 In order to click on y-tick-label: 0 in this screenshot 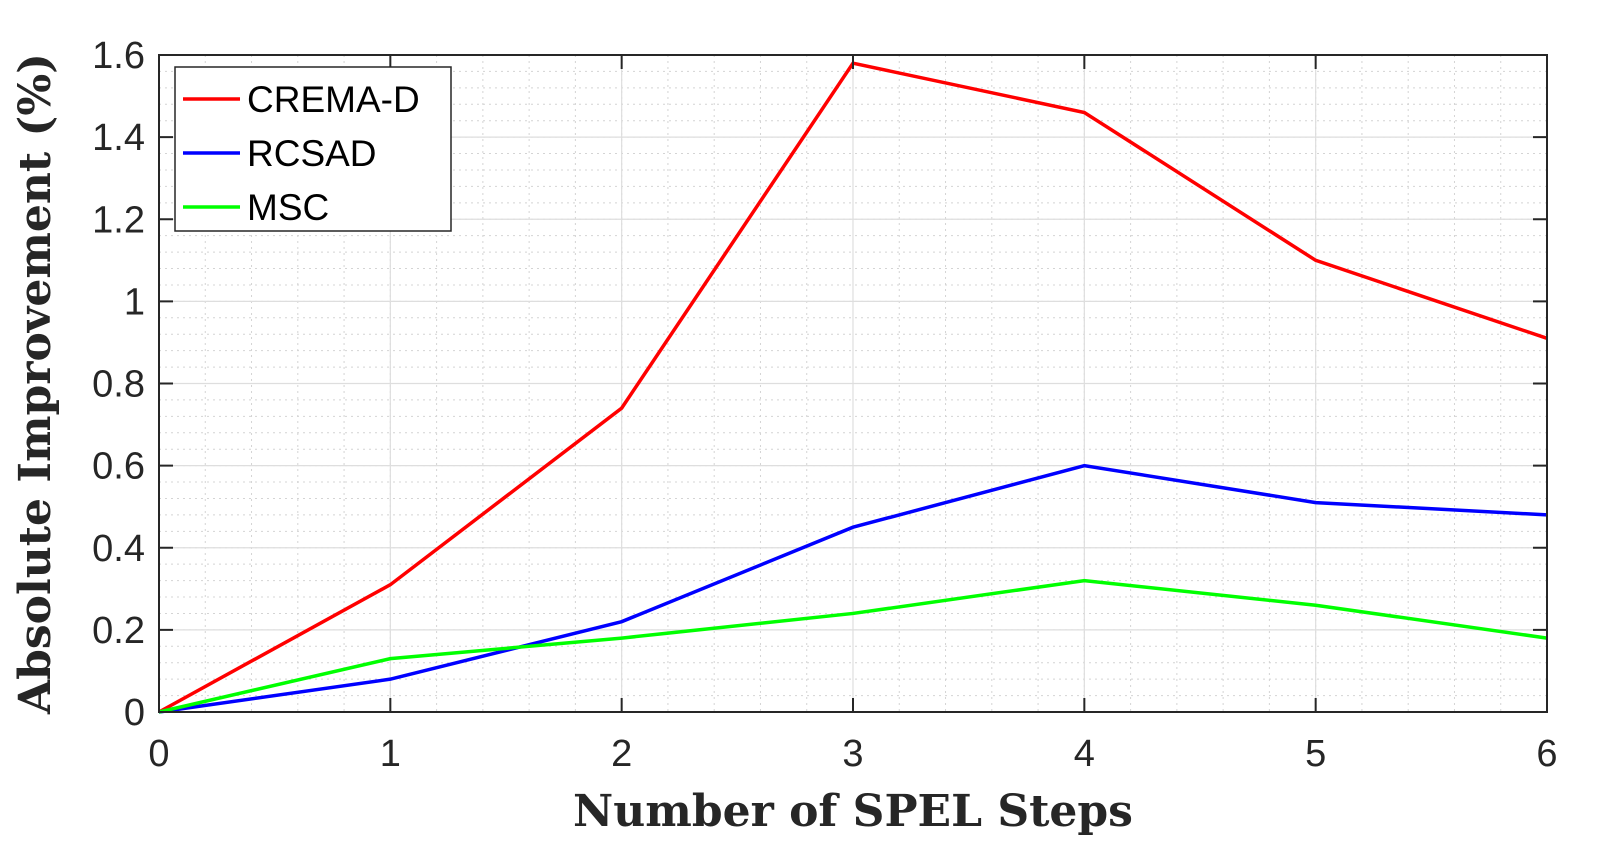, I will do `click(134, 713)`.